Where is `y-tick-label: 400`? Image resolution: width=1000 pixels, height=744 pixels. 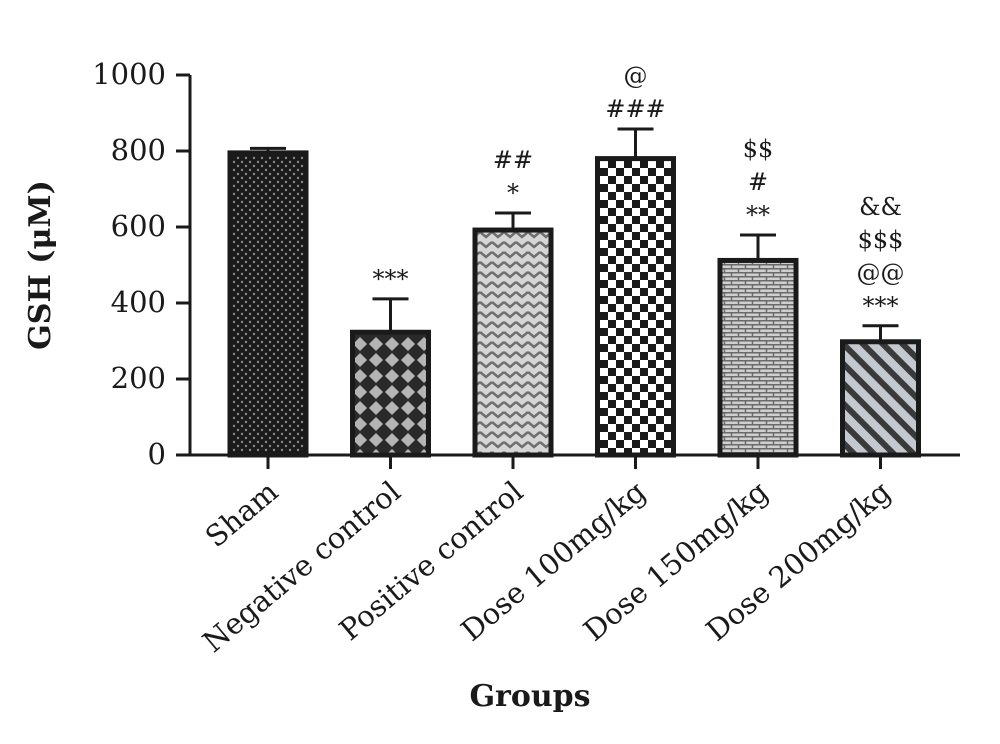
y-tick-label: 400 is located at coordinates (138, 302).